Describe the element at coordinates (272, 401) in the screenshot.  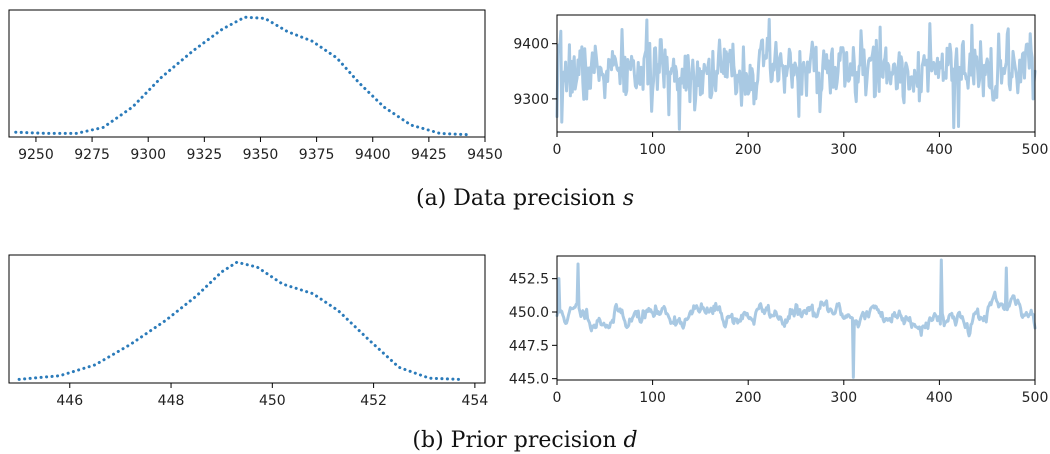
I see `d-density-x-tick-label: 450` at that location.